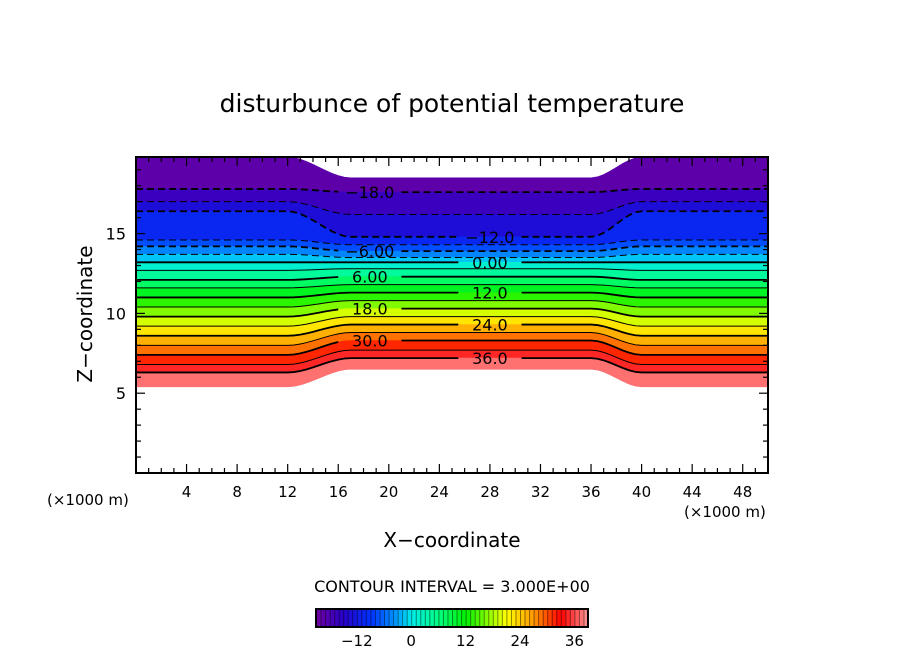  What do you see at coordinates (540, 492) in the screenshot?
I see `x-tick-label: 32` at bounding box center [540, 492].